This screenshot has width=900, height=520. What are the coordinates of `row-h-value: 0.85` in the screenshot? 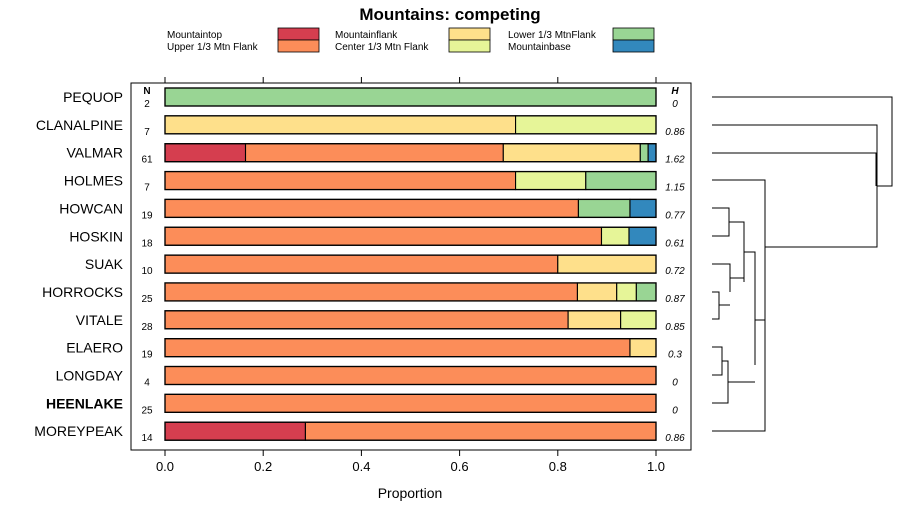 It's located at (675, 327).